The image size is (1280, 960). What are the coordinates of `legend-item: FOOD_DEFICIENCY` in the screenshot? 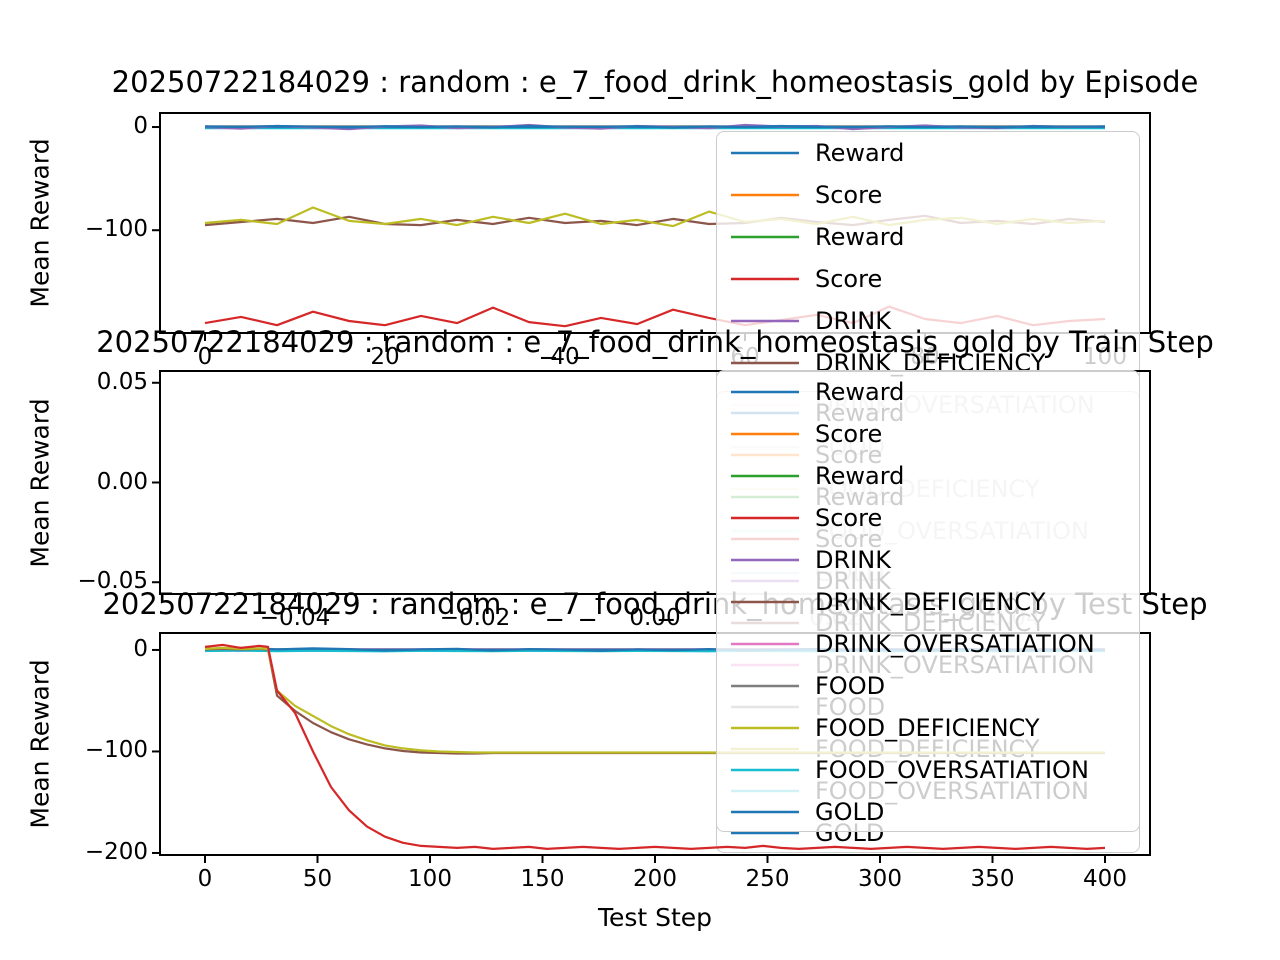 It's located at (928, 728).